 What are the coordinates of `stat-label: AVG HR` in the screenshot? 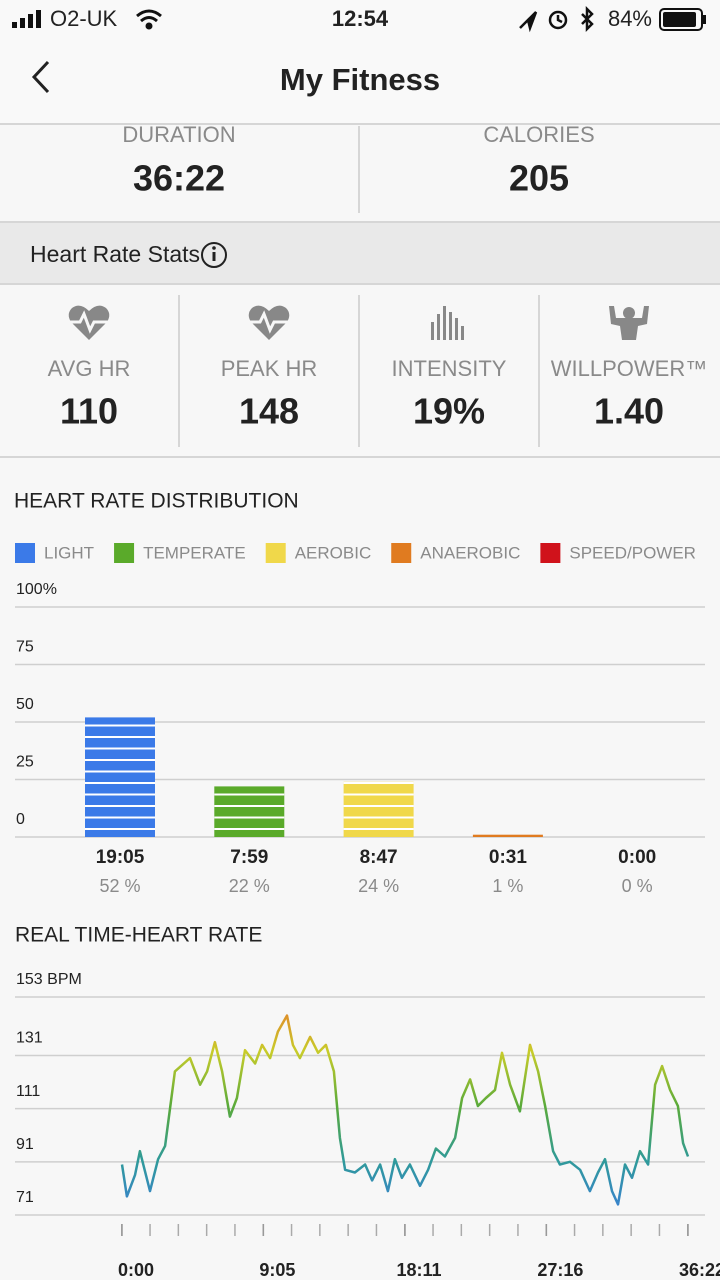 It's located at (89, 368).